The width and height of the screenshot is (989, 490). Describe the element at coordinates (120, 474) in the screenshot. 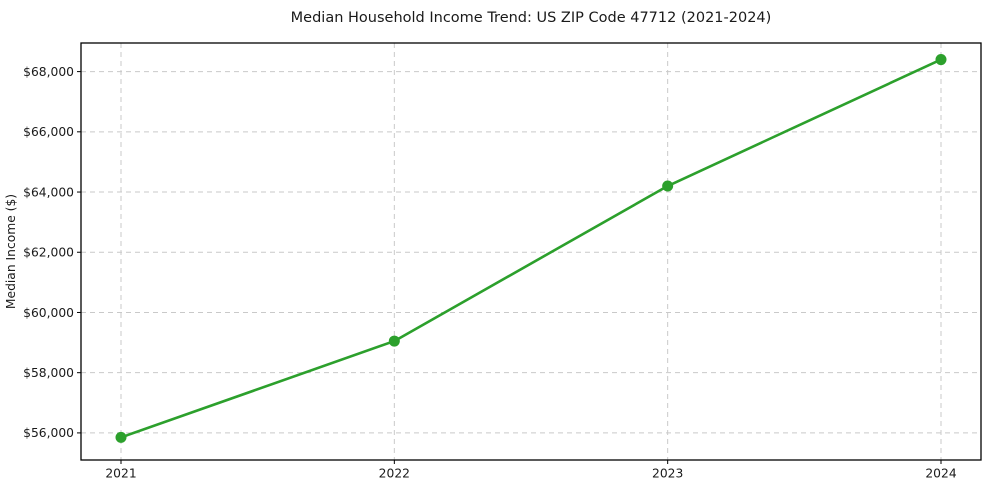

I see `x-tick-label: 2021` at that location.